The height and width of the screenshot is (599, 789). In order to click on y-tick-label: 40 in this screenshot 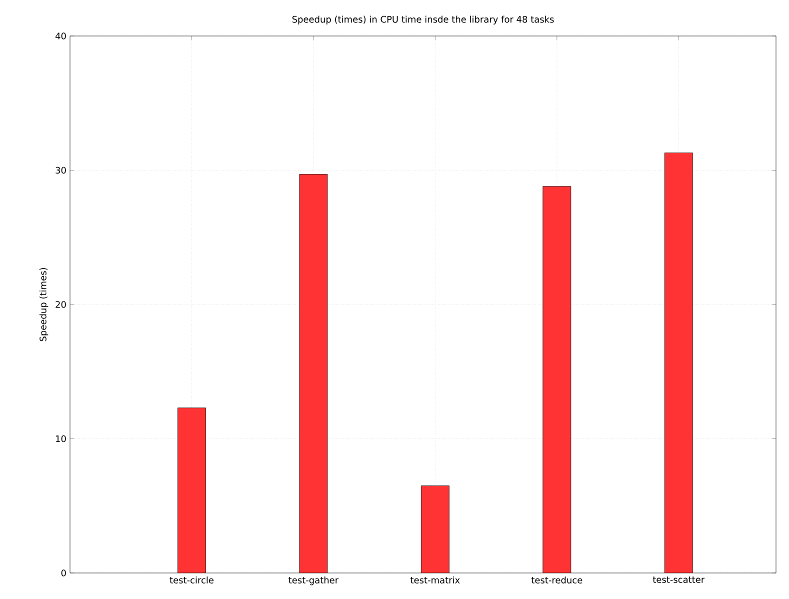, I will do `click(60, 36)`.